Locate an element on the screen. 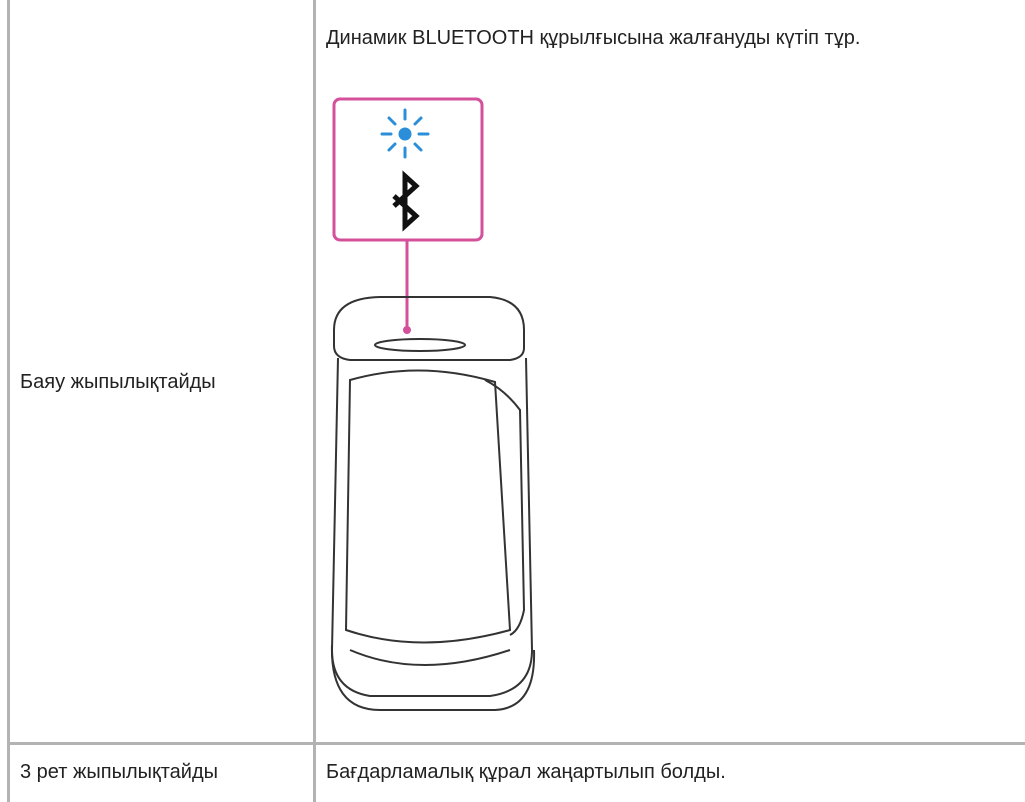  cell-status: 3 рет жыпылықтайды is located at coordinates (119, 772).